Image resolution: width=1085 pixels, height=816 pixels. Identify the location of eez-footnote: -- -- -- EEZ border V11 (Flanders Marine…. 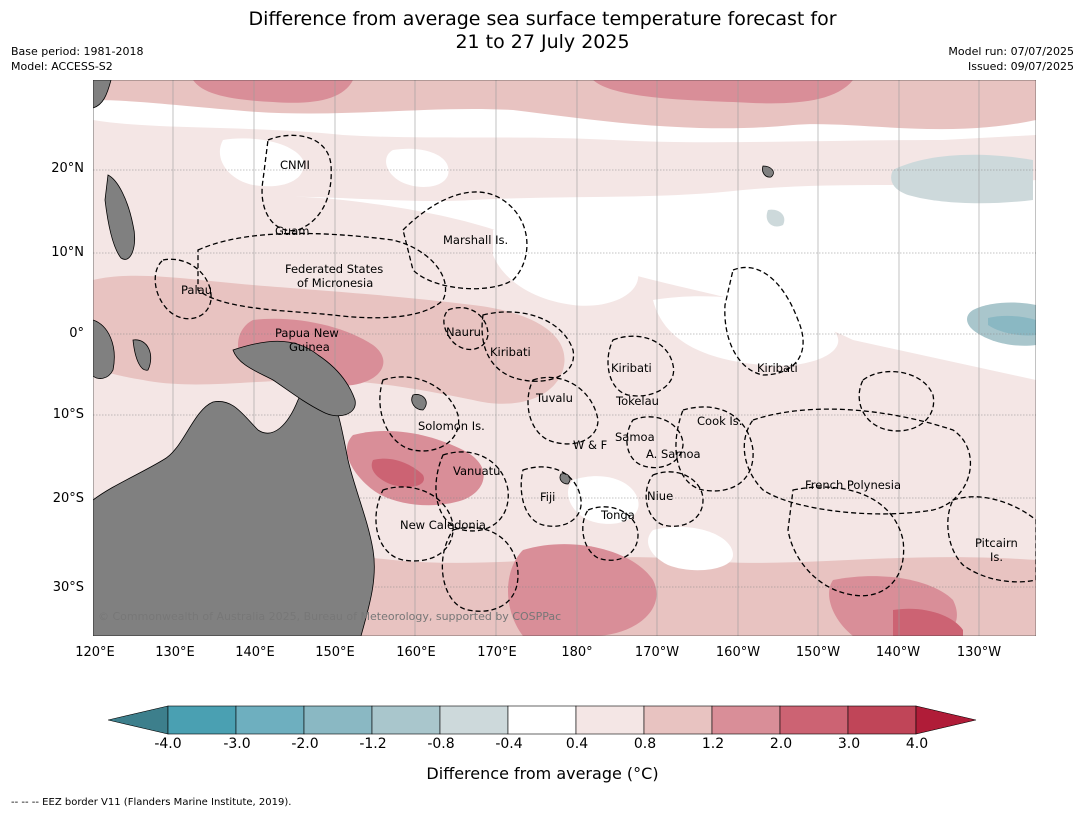
(151, 802).